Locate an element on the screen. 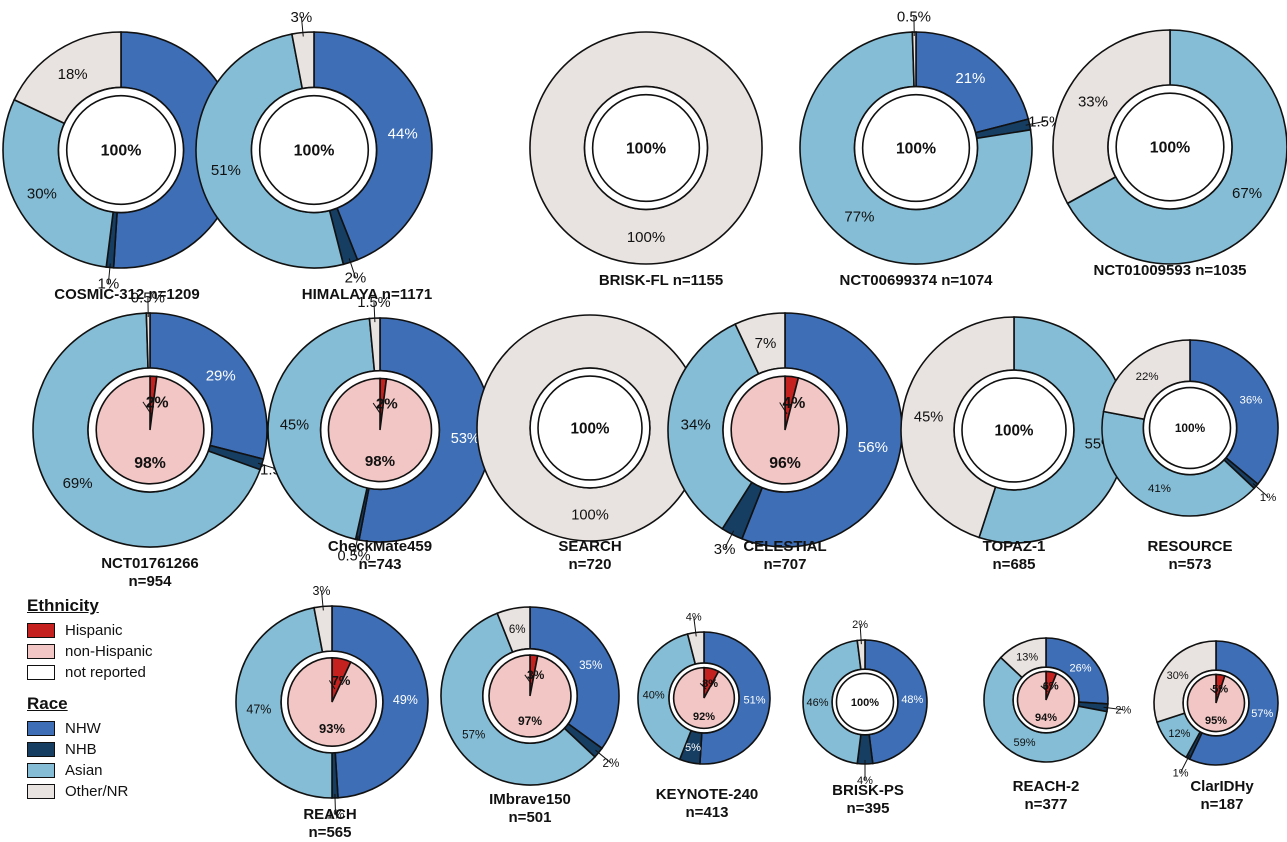 This screenshot has height=842, width=1287. trial-label-search: SEARCH n=720 is located at coordinates (589, 556).